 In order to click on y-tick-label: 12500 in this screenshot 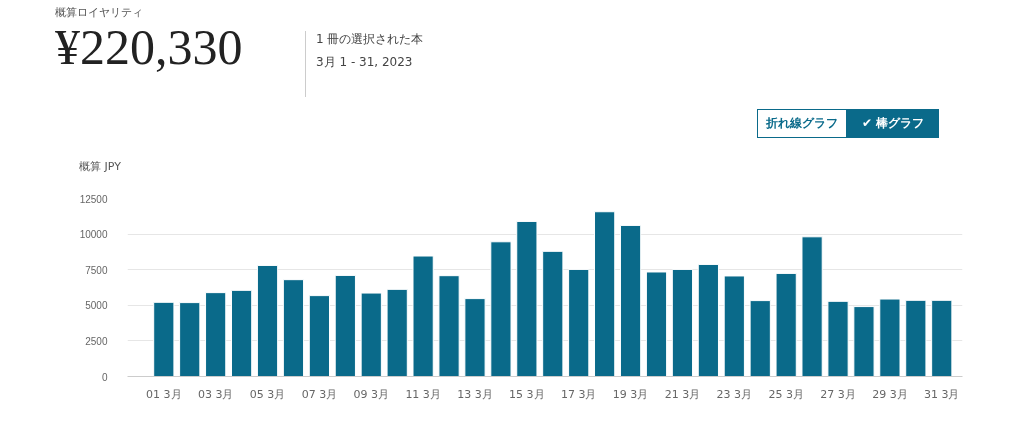, I will do `click(93, 199)`.